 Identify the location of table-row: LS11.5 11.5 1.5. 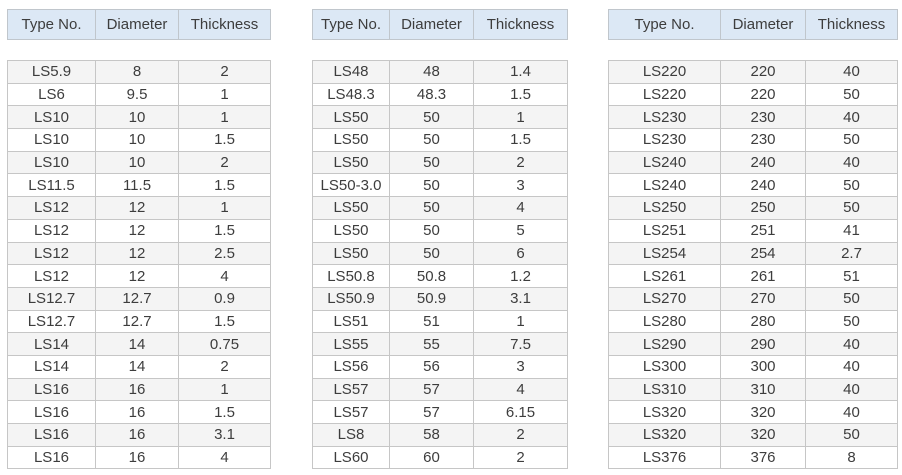
(139, 185).